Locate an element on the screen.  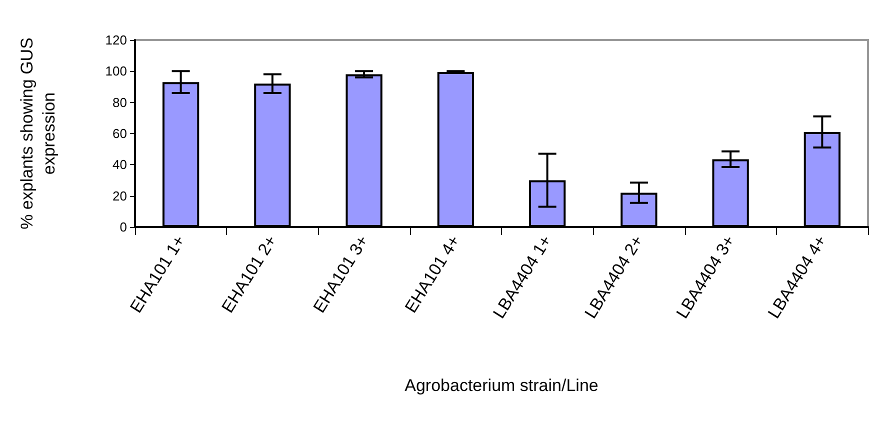
x-axis-title: Agrobacterium strain/Line is located at coordinates (501, 385).